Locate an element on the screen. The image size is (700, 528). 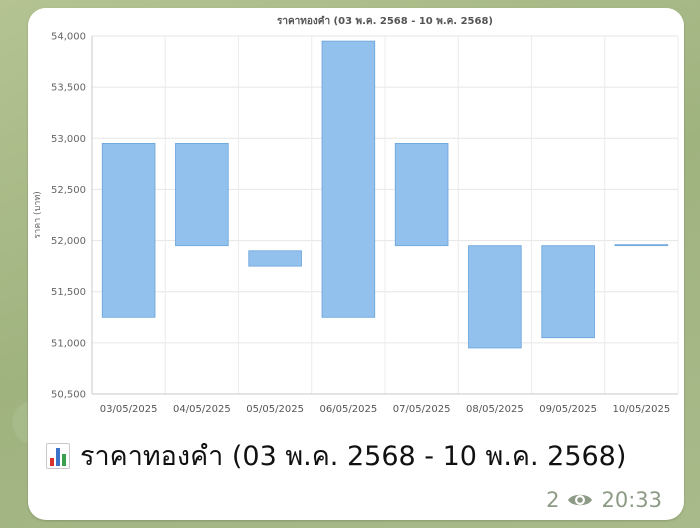
eye-icon is located at coordinates (580, 500).